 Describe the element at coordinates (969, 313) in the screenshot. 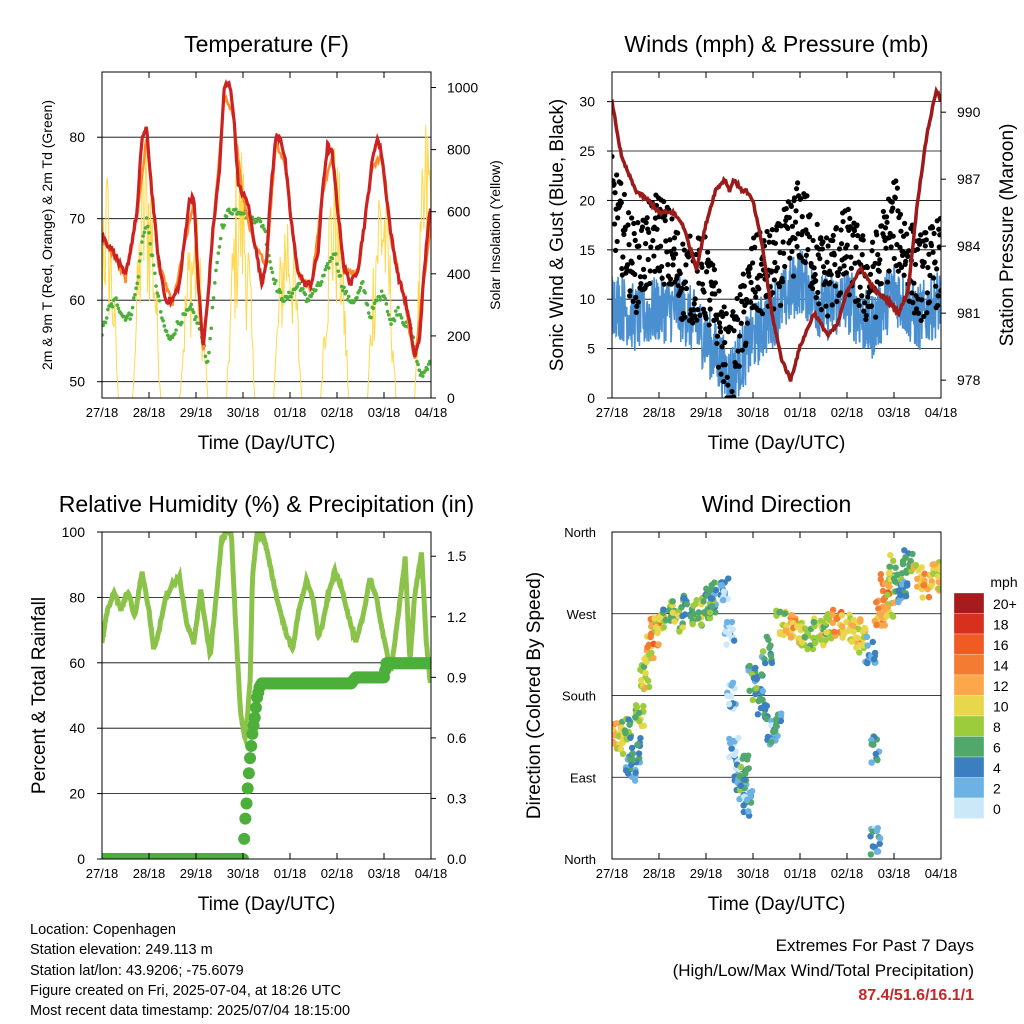

I see `y-right-tick-label: 981` at that location.